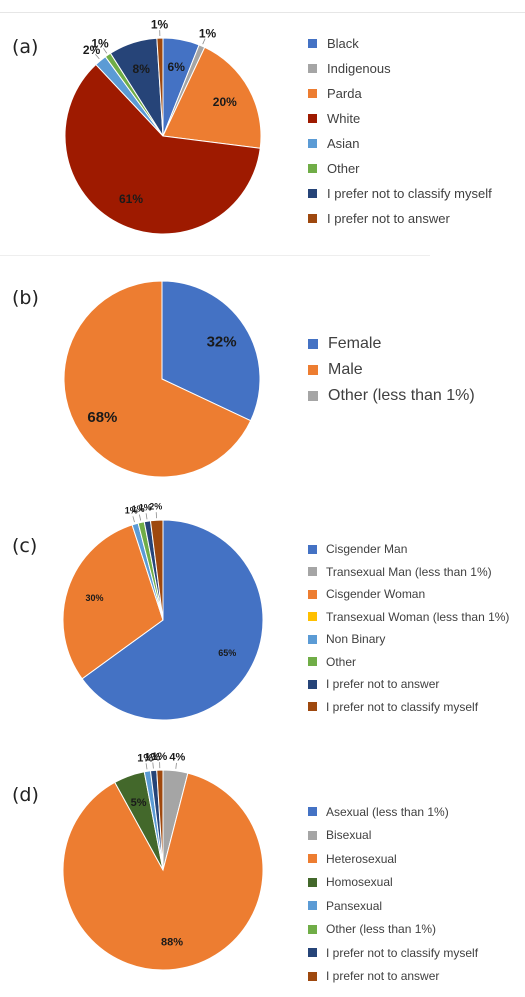  What do you see at coordinates (92, 50) in the screenshot?
I see `slice-data-label: 2%` at bounding box center [92, 50].